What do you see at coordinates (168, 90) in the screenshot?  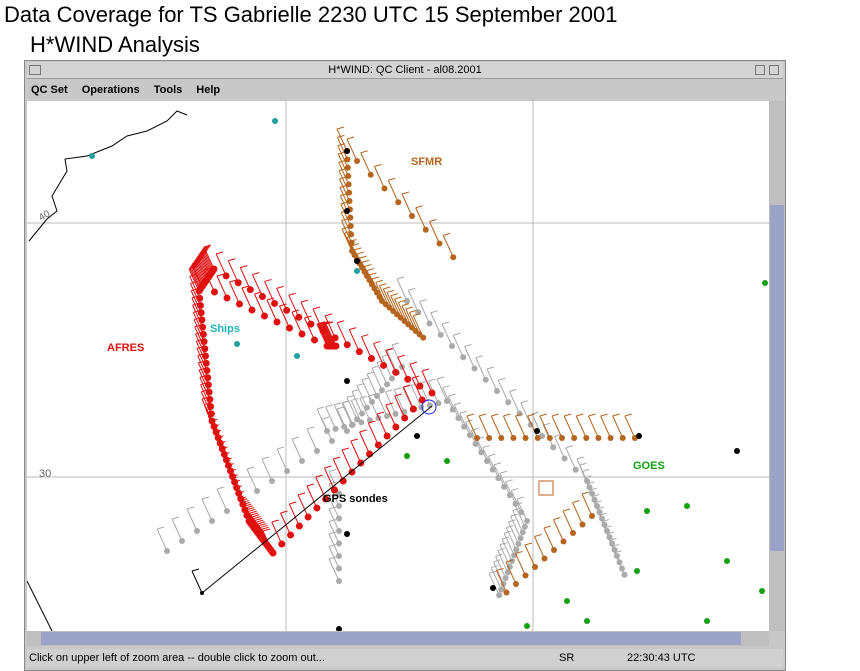 I see `menu-item: Tools` at bounding box center [168, 90].